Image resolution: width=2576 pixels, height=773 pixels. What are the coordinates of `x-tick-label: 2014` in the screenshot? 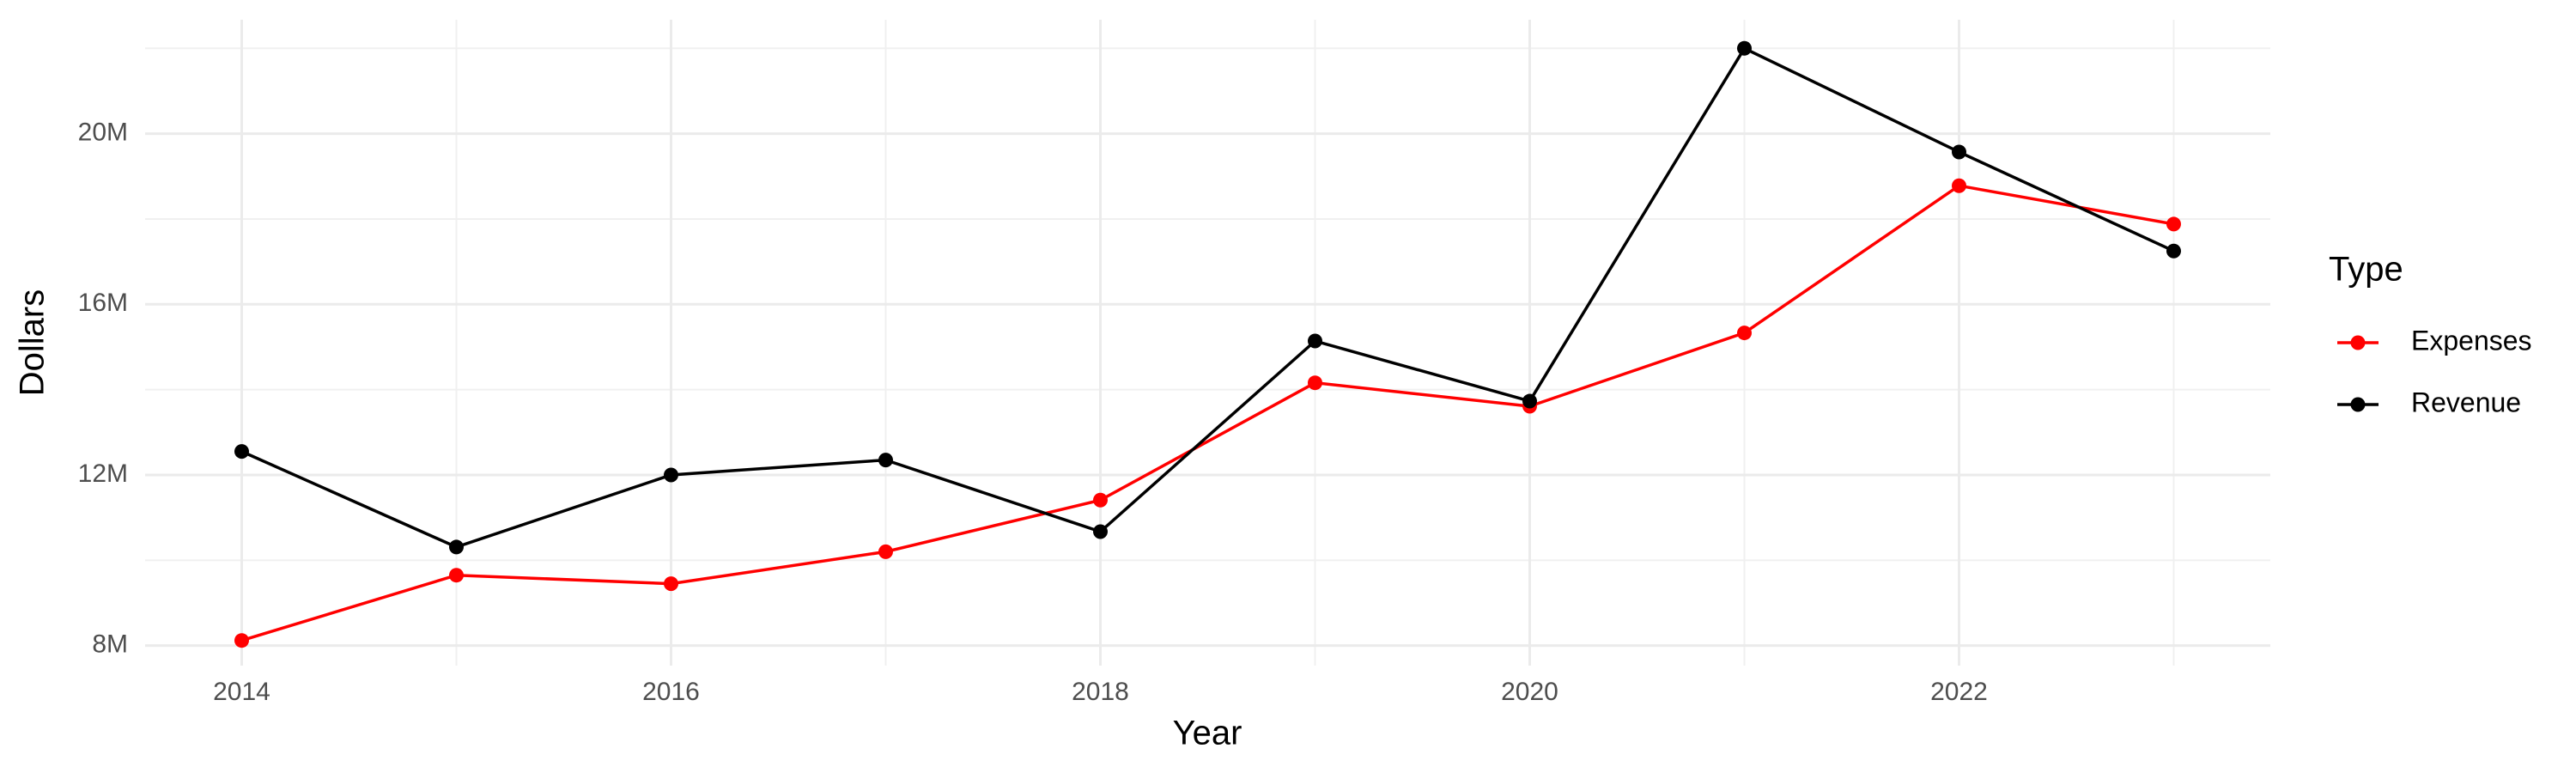 It's located at (241, 692).